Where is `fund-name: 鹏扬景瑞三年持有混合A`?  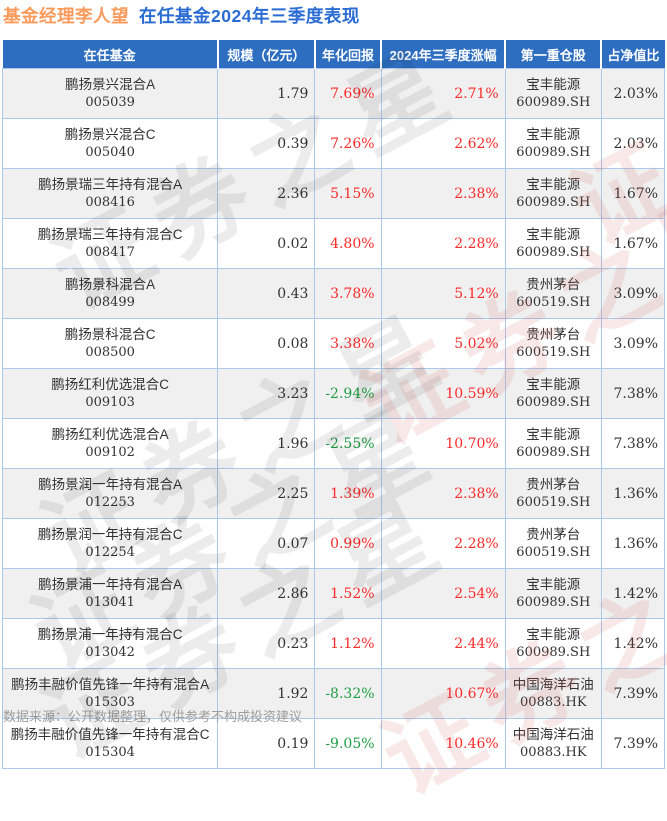 fund-name: 鹏扬景瑞三年持有混合A is located at coordinates (110, 184).